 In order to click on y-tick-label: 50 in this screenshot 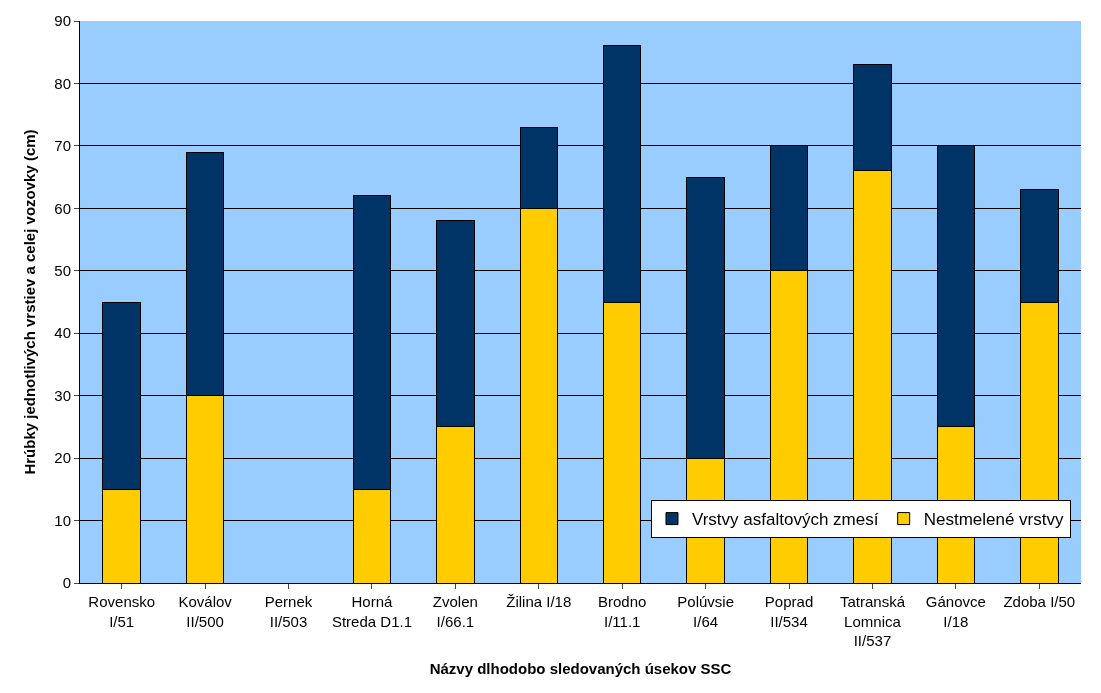, I will do `click(62, 271)`.